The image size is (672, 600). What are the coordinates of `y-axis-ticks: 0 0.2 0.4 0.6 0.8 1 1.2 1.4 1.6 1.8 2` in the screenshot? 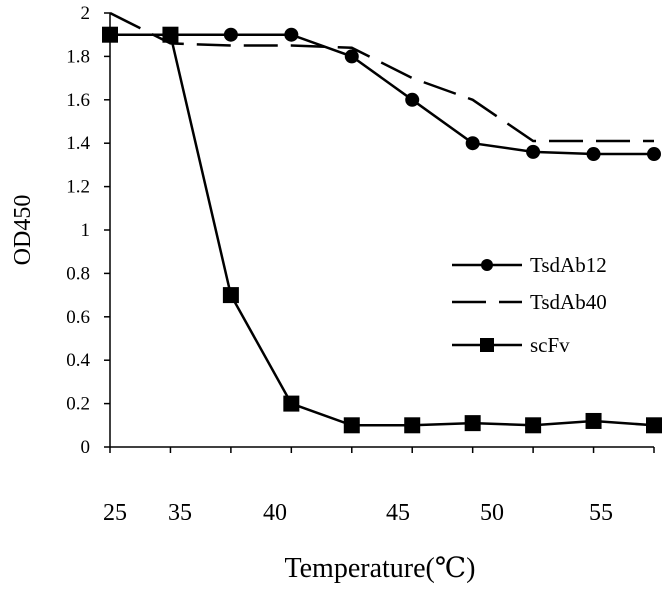 It's located at (88, 230).